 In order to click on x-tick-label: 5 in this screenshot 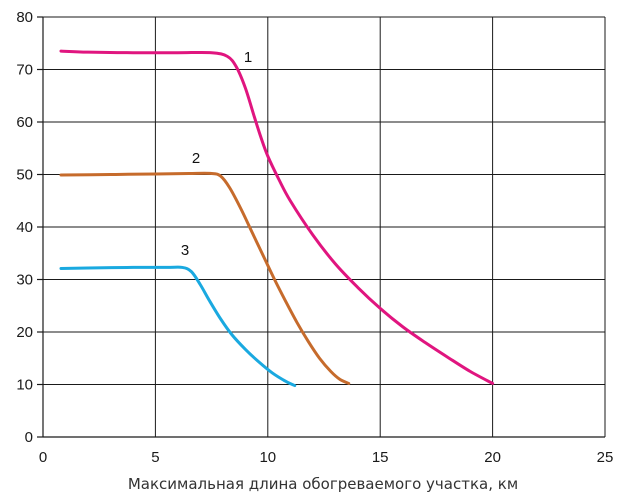, I will do `click(155, 457)`.